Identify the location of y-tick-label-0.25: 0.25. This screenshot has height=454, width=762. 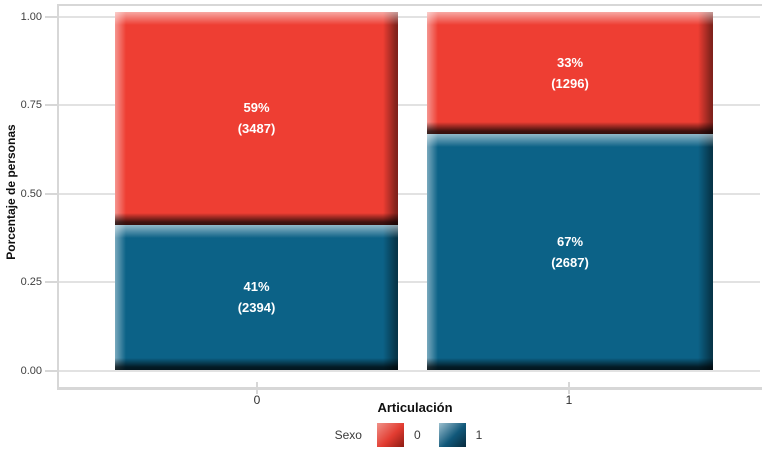
(31, 282).